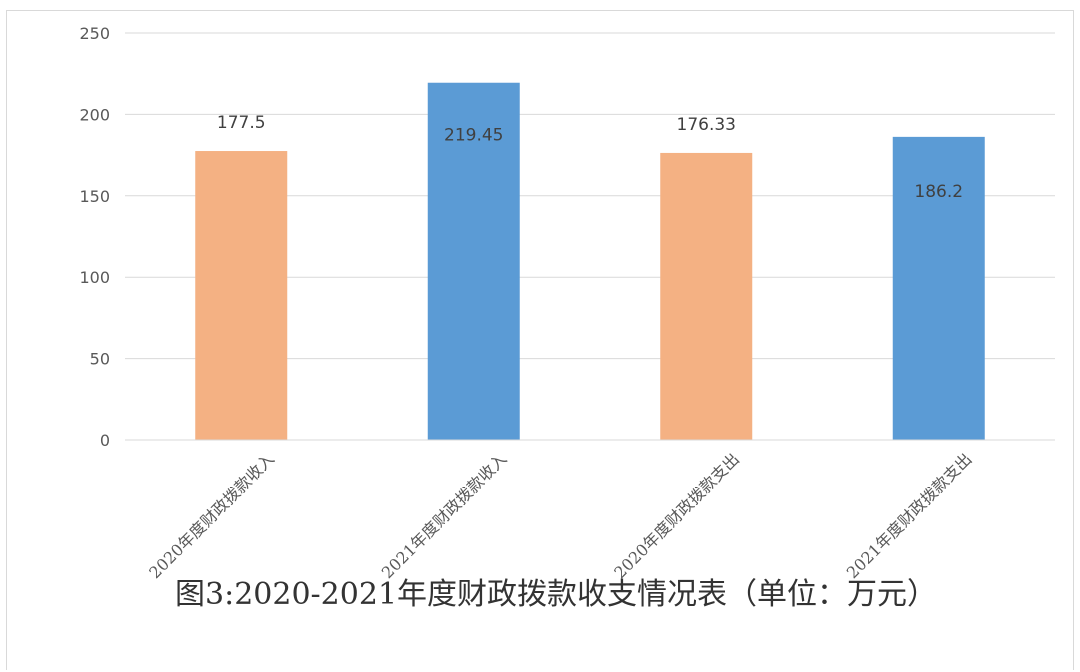 This screenshot has width=1080, height=672. I want to click on category-label: 2020年度财政拨款支出, so click(676, 515).